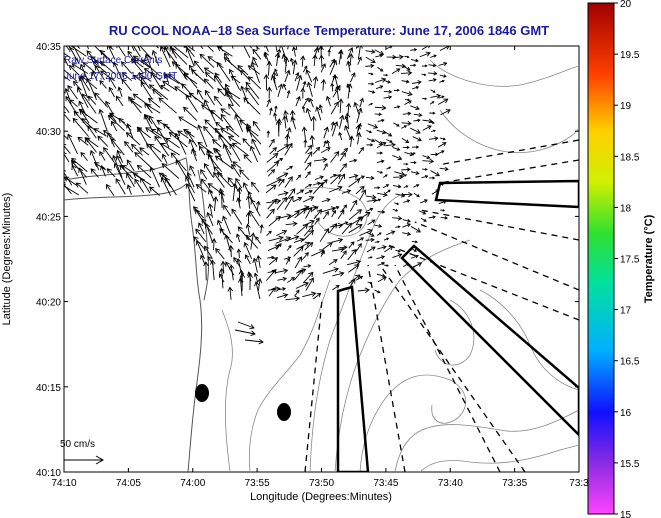  I want to click on scale-arrow, so click(84, 460).